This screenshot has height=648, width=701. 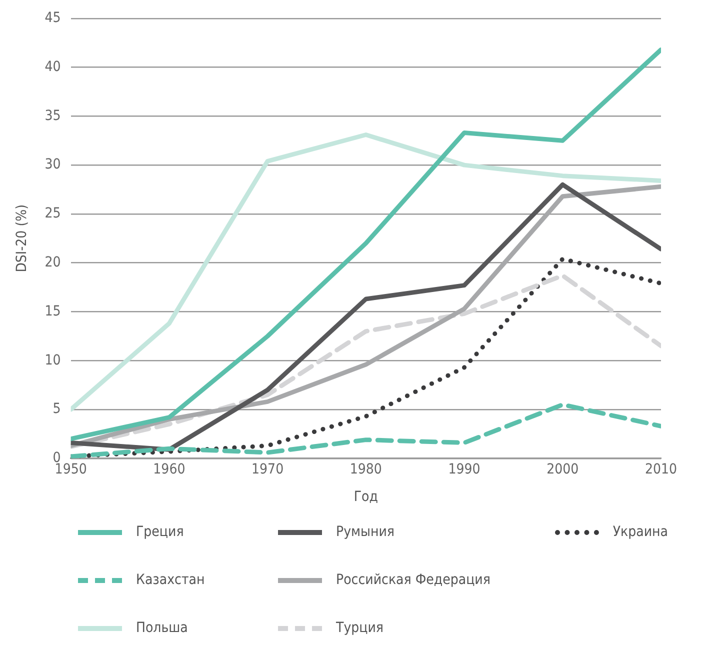 I want to click on y-tick-label: 30, so click(x=52, y=164).